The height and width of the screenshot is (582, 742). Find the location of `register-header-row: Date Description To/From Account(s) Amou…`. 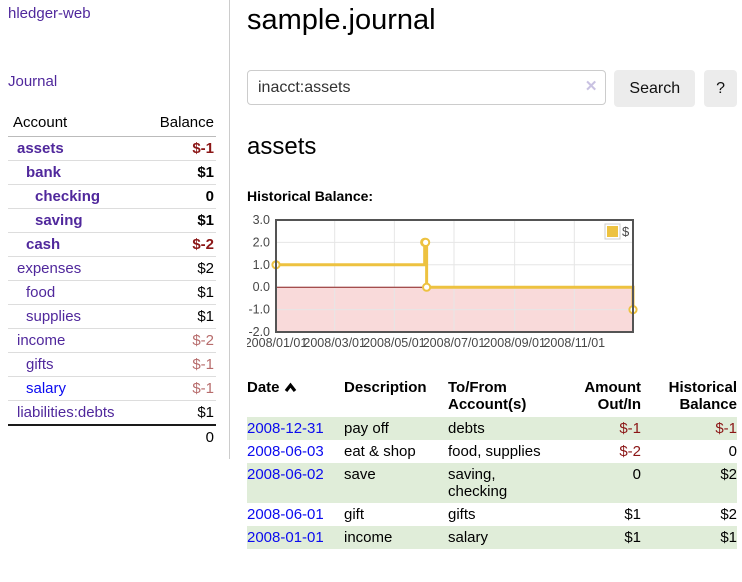

register-header-row: Date Description To/From Account(s) Amou… is located at coordinates (492, 397).